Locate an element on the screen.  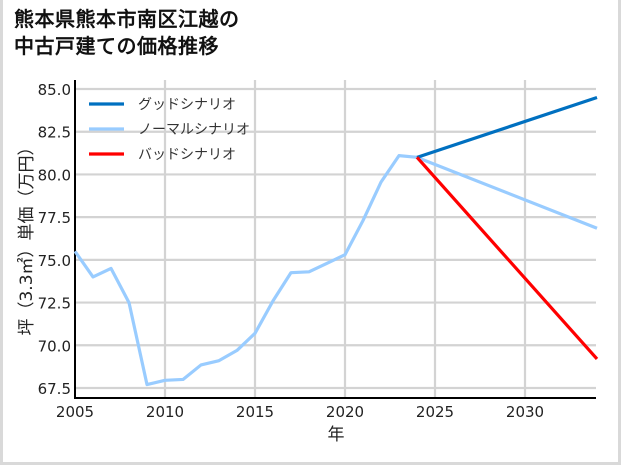
y-tick-label: 70.0 is located at coordinates (54, 346).